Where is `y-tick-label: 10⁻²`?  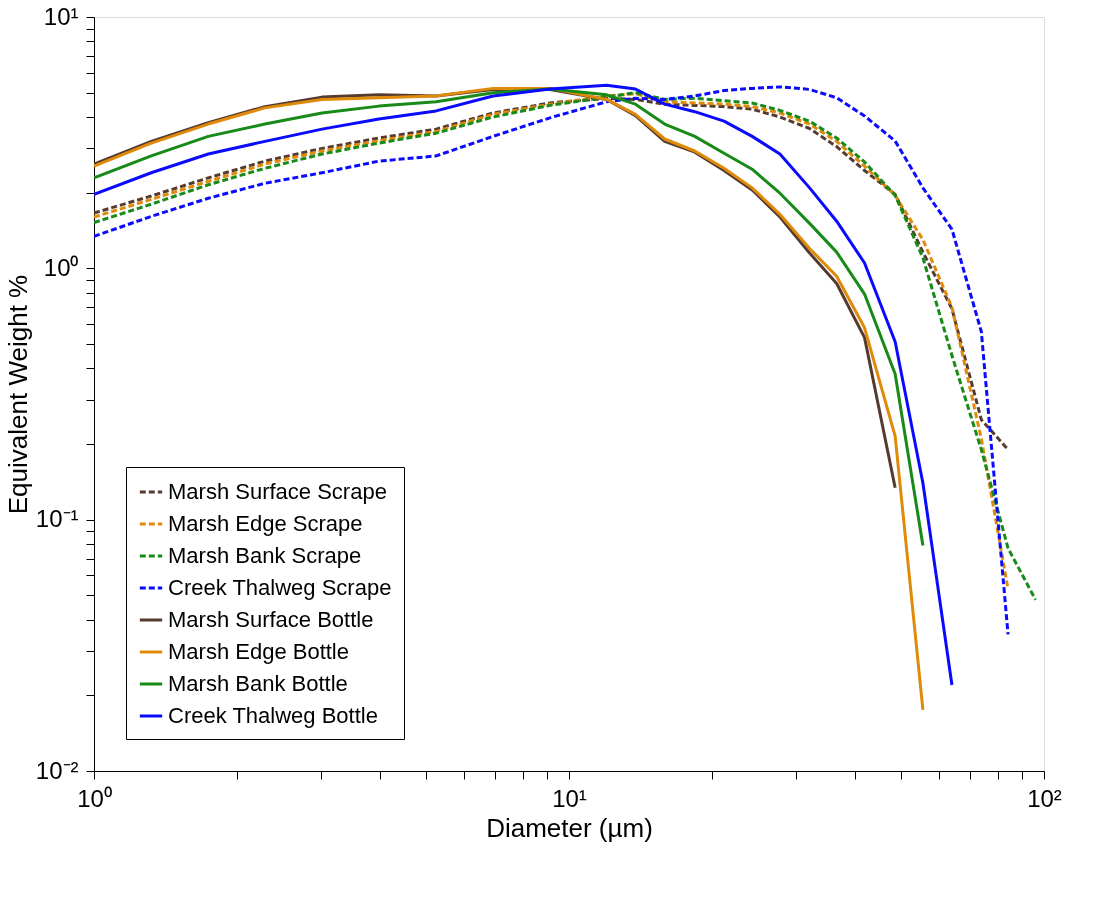
y-tick-label: 10⁻² is located at coordinates (57, 770).